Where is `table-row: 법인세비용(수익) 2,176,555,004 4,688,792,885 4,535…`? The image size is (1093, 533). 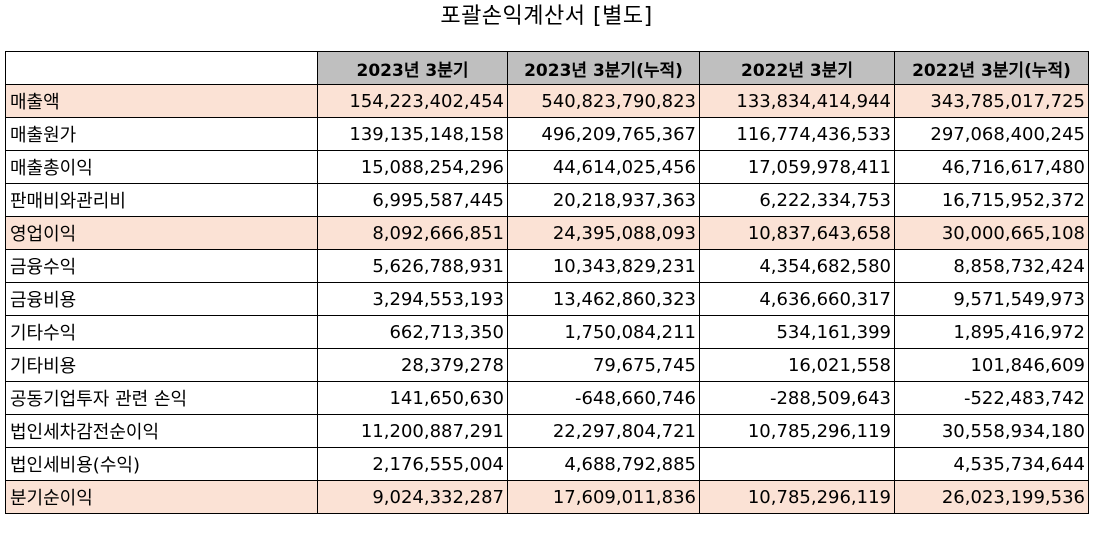 table-row: 법인세비용(수익) 2,176,555,004 4,688,792,885 4,535… is located at coordinates (547, 464).